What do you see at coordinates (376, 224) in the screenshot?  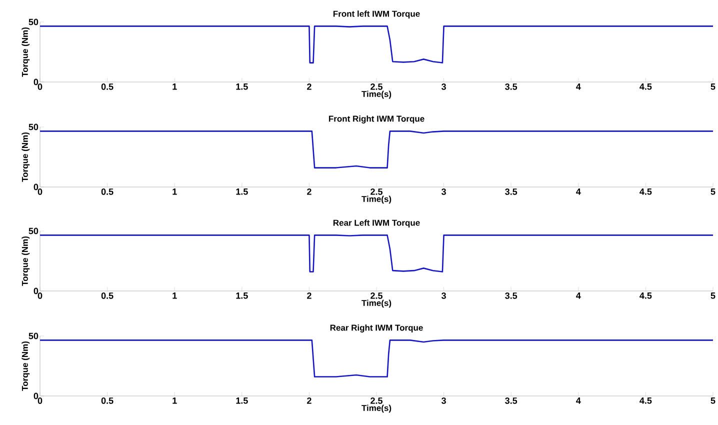 I see `chart-title: Rear Left IWM Torque` at bounding box center [376, 224].